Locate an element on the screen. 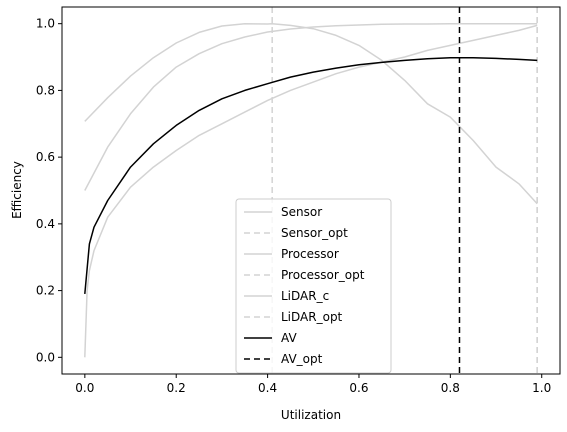  y-tick-label: 1.0 is located at coordinates (45, 24).